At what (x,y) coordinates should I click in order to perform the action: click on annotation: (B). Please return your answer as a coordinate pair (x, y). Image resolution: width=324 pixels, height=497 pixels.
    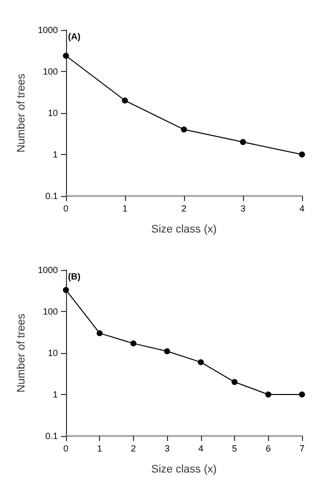
    Looking at the image, I should click on (74, 277).